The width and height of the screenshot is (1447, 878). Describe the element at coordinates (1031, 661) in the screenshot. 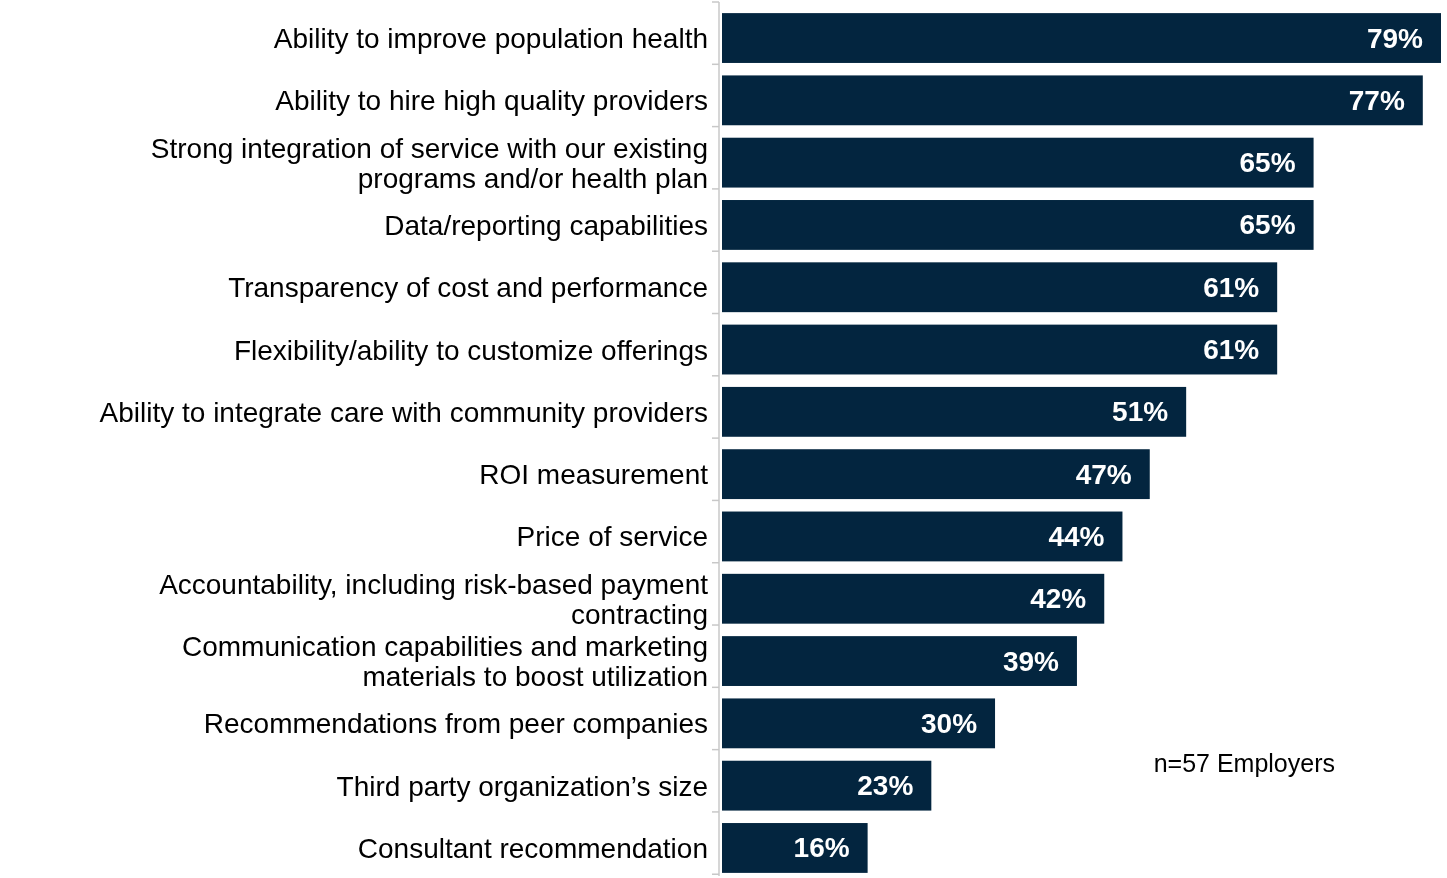

I see `data-label: 39%` at that location.